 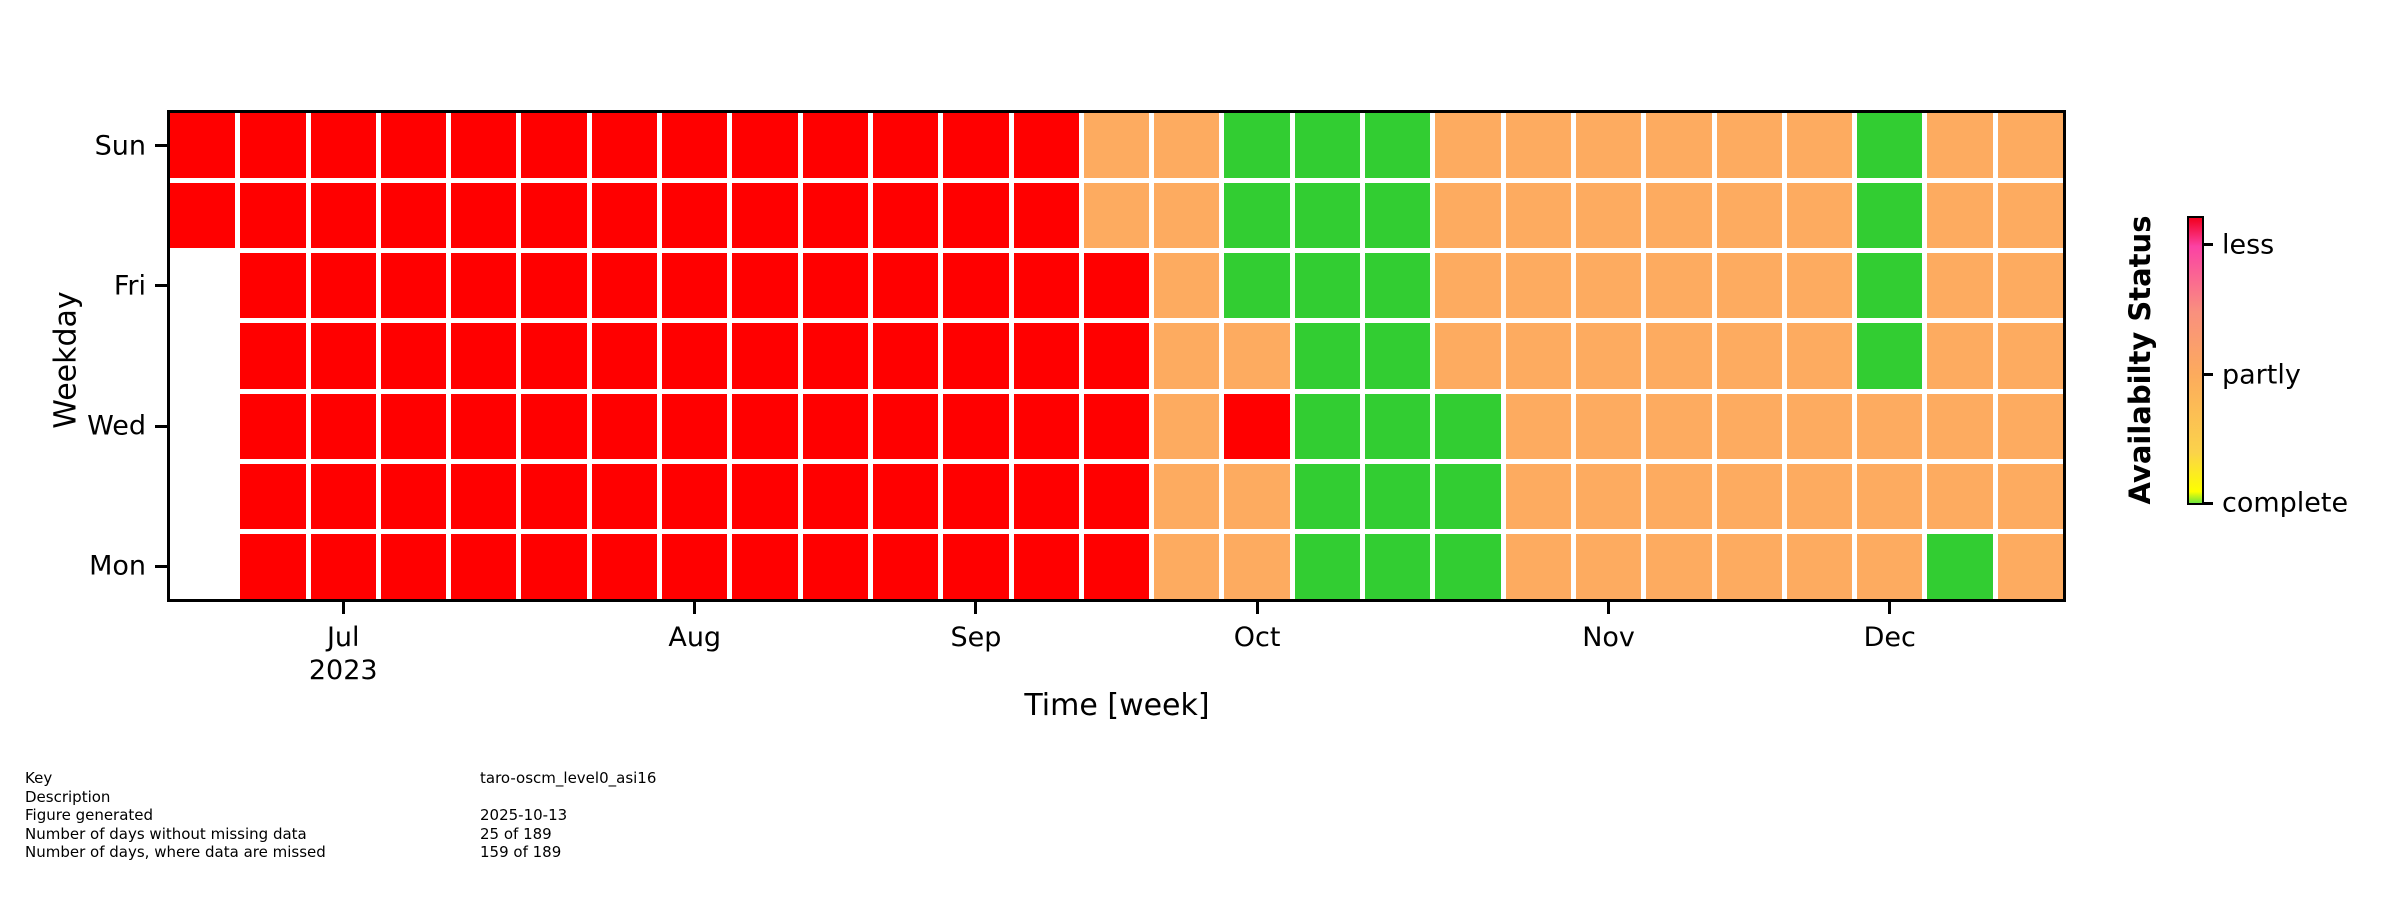 What do you see at coordinates (2195, 360) in the screenshot?
I see `colorbar` at bounding box center [2195, 360].